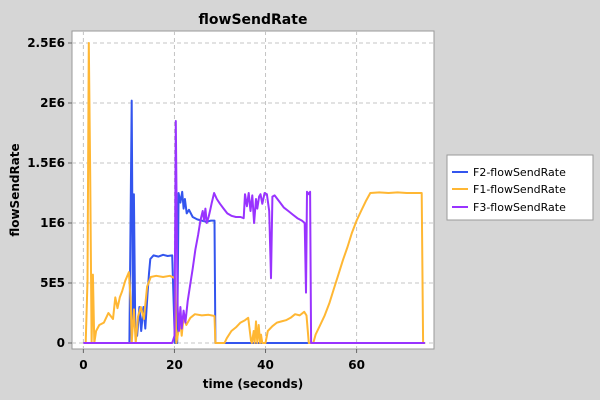 This screenshot has width=600, height=400. What do you see at coordinates (519, 172) in the screenshot?
I see `legend-label: F2-flowSendRate` at bounding box center [519, 172].